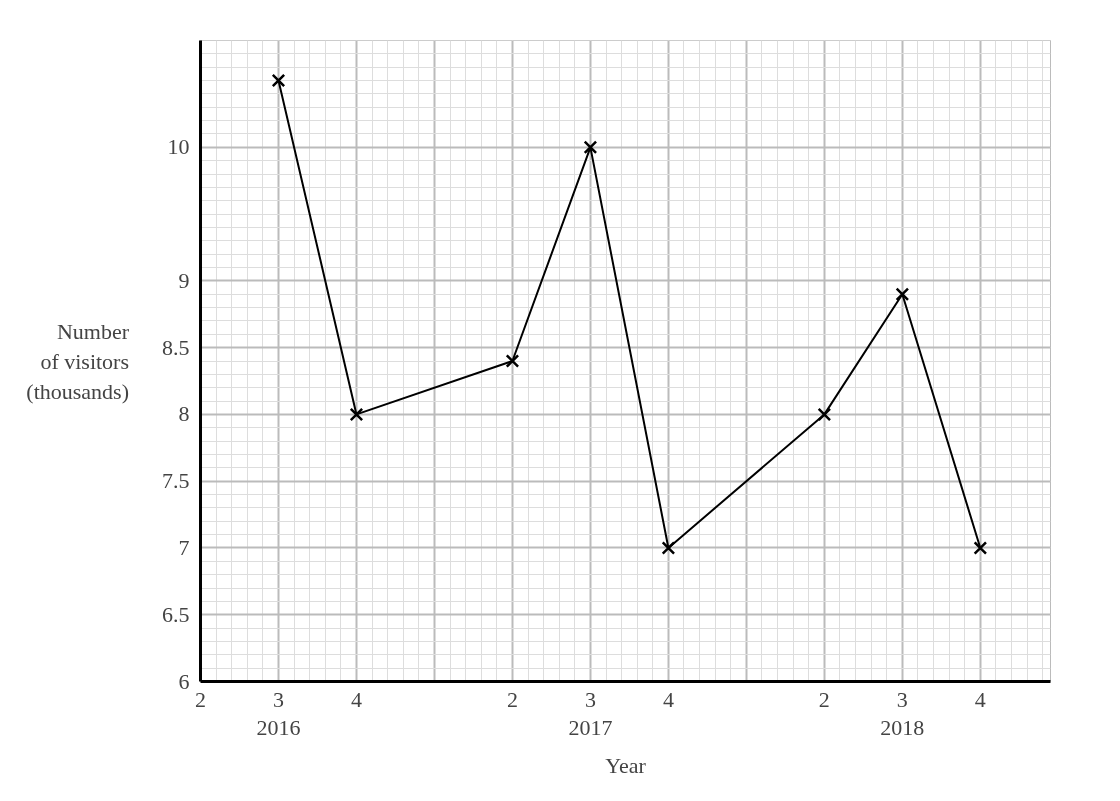  What do you see at coordinates (184, 414) in the screenshot?
I see `y-tick-label: 8` at bounding box center [184, 414].